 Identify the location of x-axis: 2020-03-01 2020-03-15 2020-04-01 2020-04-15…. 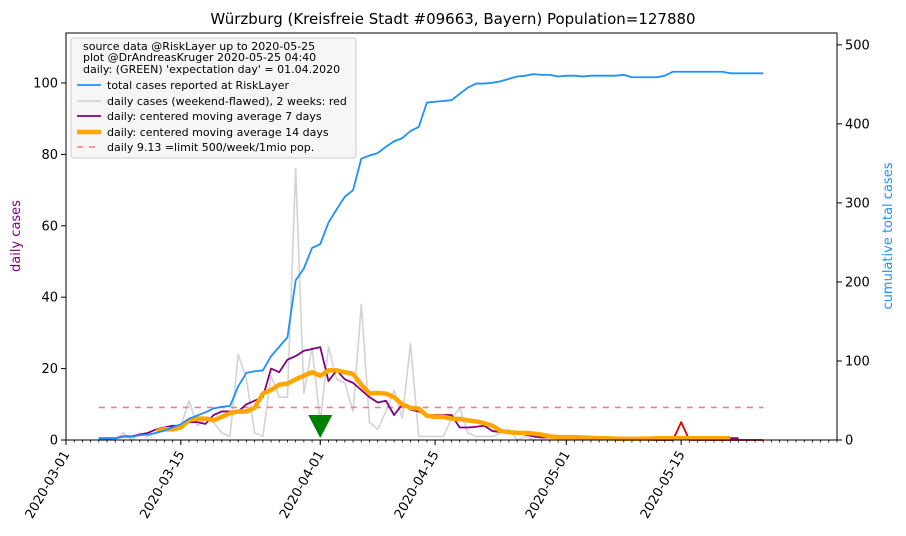
(430, 481).